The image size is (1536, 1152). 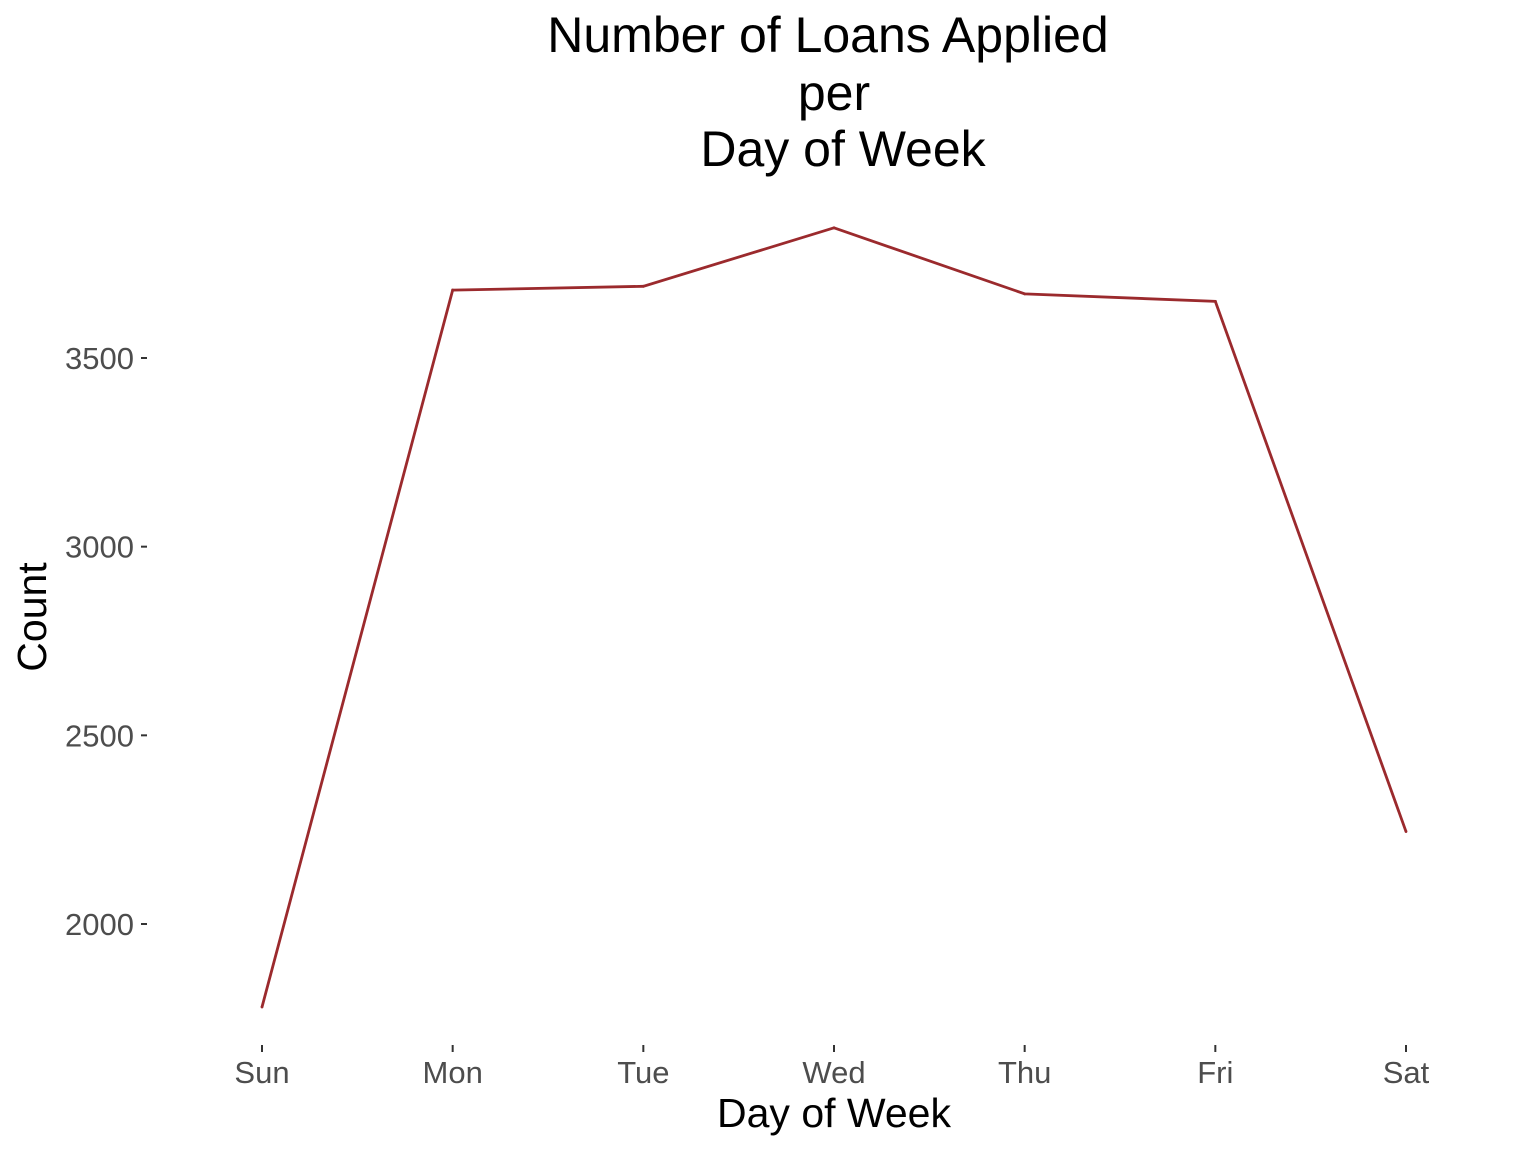 I want to click on y-tick-label: 3500, so click(x=99, y=358).